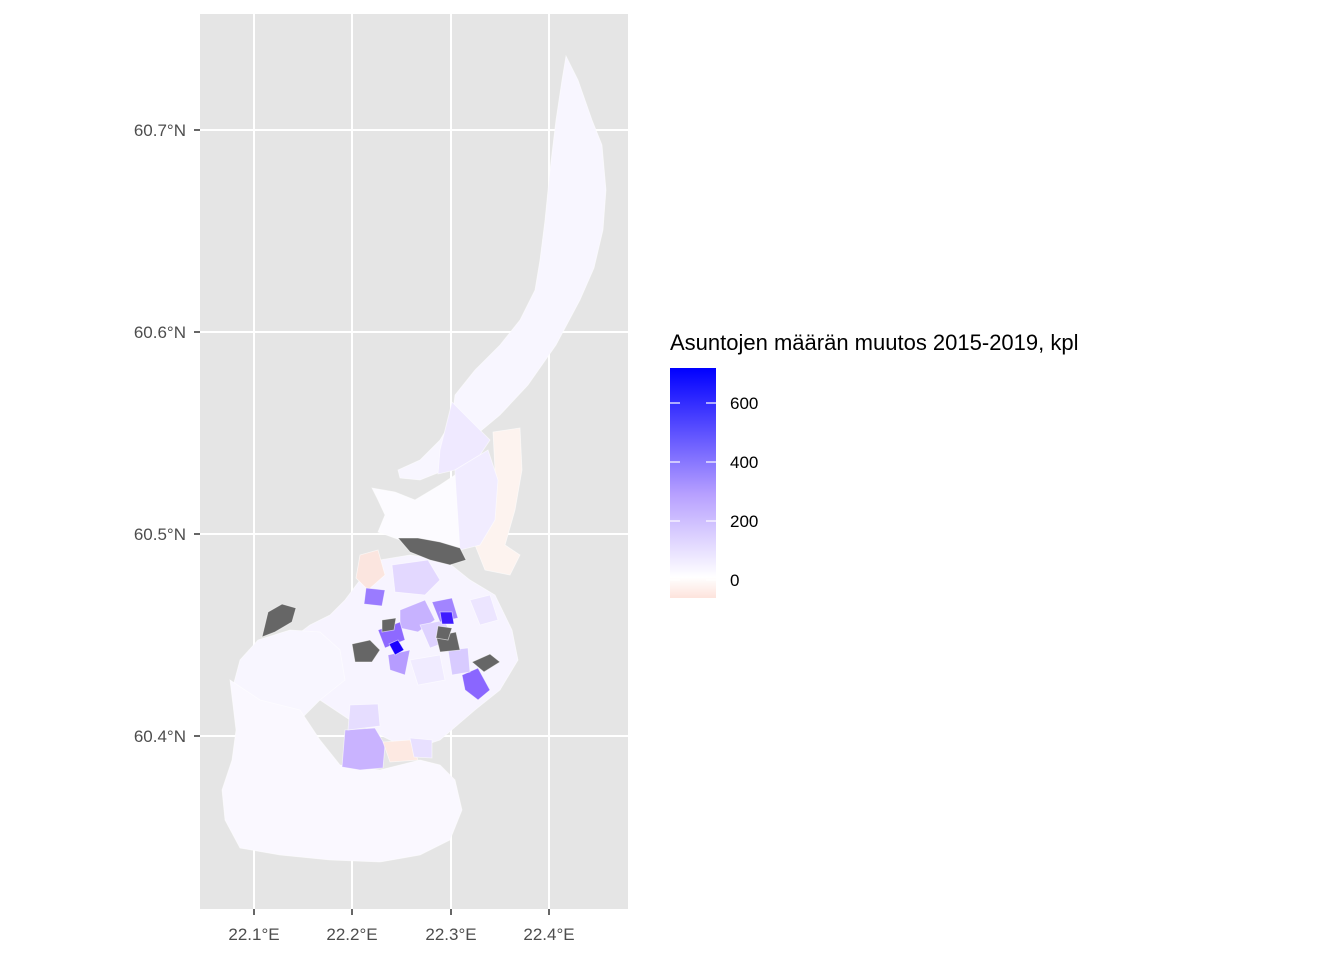 Image resolution: width=1344 pixels, height=960 pixels. Describe the element at coordinates (693, 491) in the screenshot. I see `legend-colorbar-ticks` at that location.